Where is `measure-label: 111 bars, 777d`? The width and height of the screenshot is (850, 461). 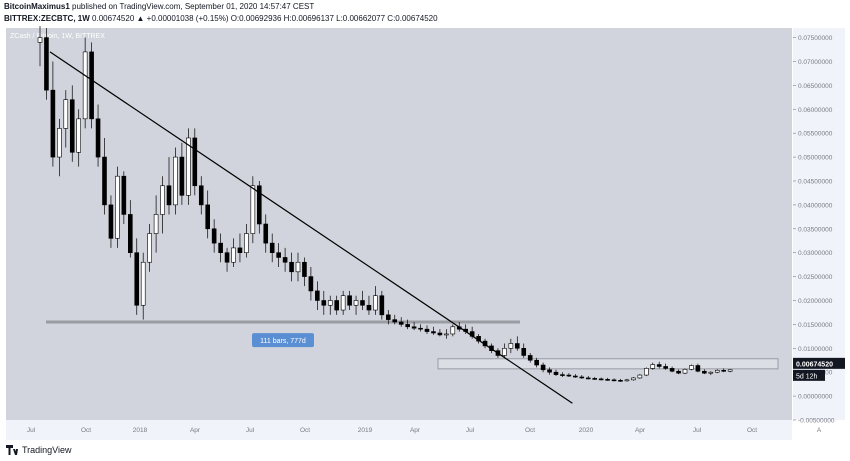 measure-label: 111 bars, 777d is located at coordinates (283, 341).